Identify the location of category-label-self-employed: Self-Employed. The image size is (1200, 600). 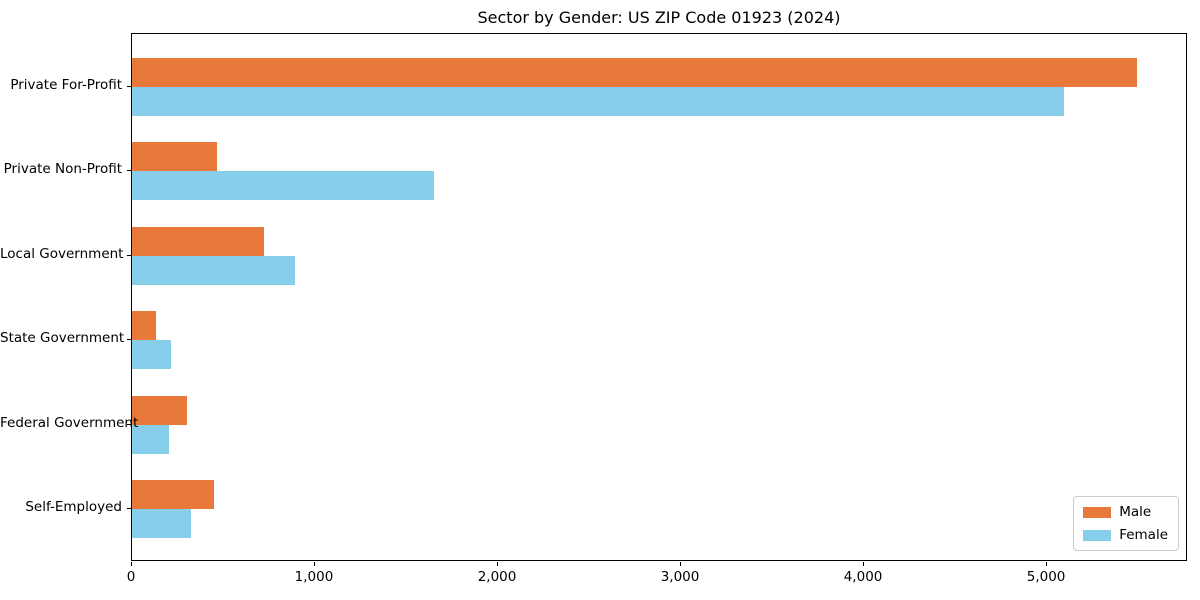
(73, 507).